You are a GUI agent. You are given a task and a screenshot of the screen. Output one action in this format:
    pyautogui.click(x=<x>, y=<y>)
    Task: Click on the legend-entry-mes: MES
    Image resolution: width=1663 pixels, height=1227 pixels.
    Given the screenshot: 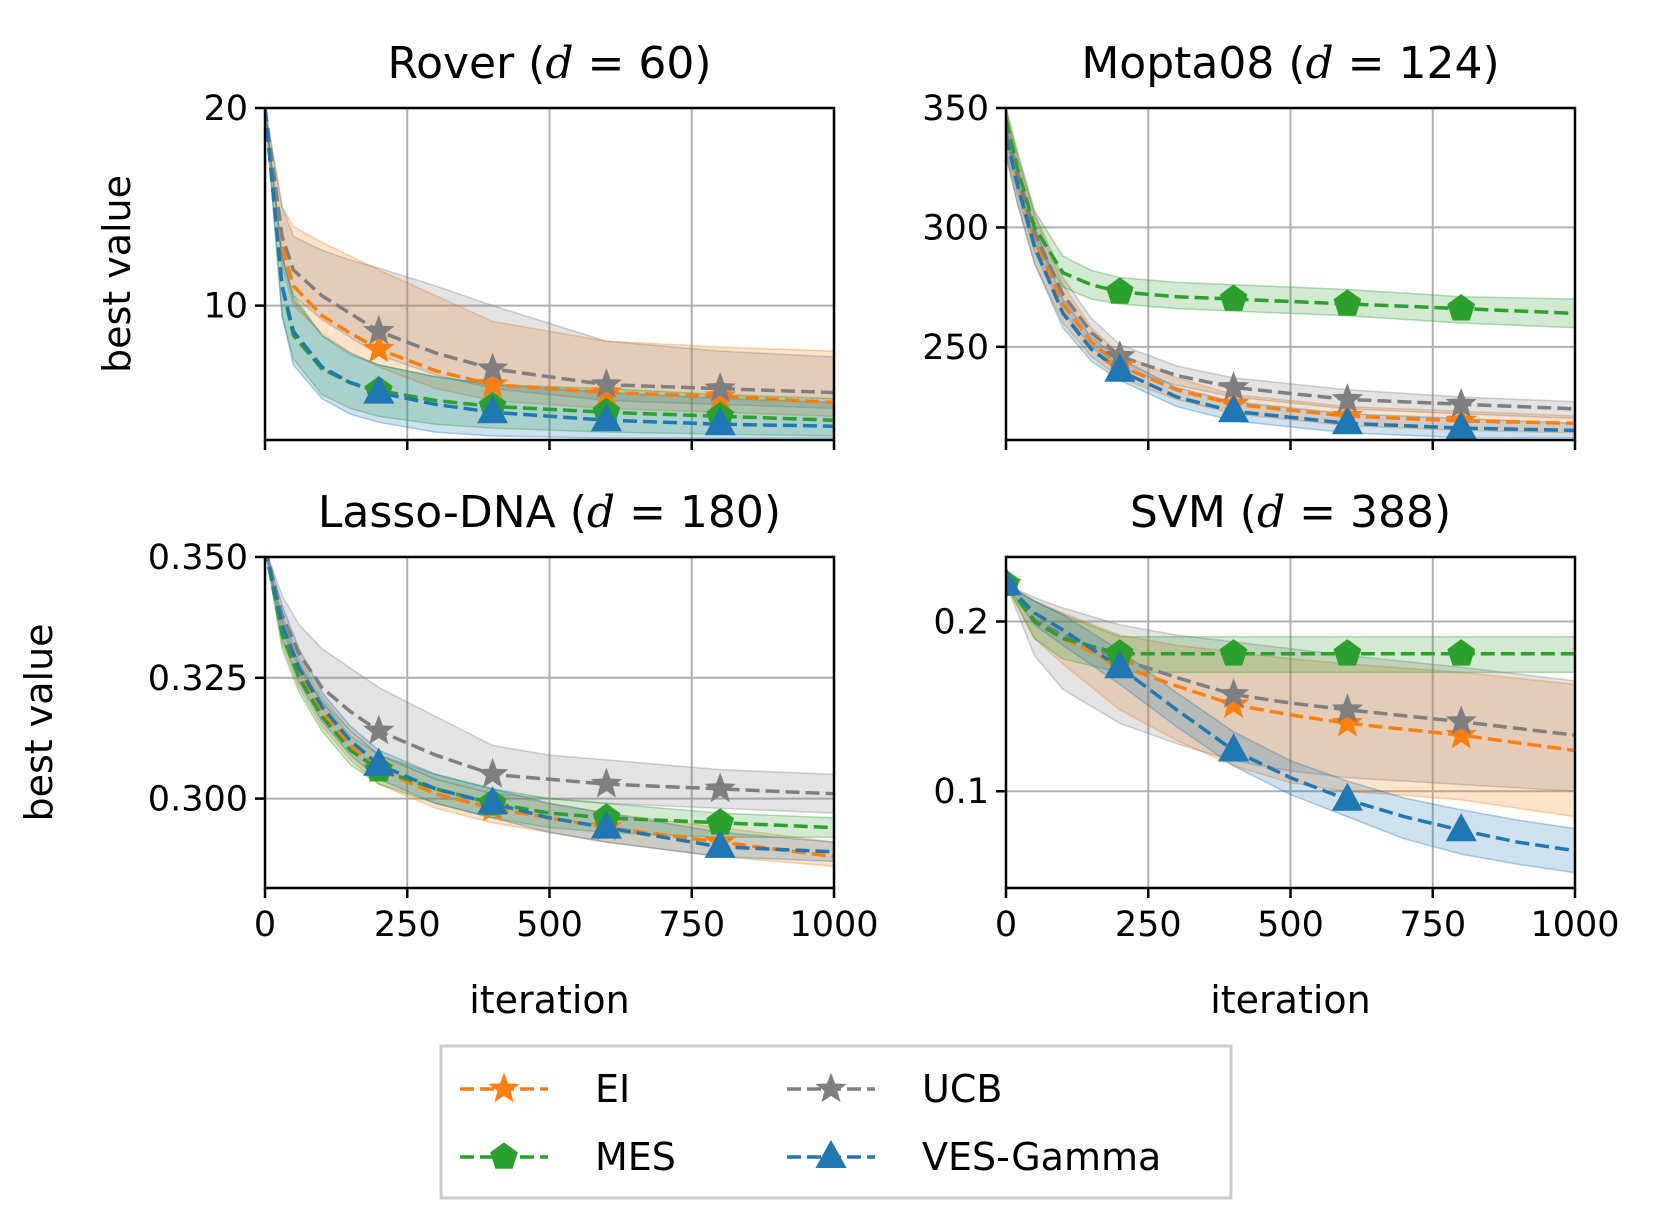 What is the action you would take?
    pyautogui.click(x=568, y=1157)
    